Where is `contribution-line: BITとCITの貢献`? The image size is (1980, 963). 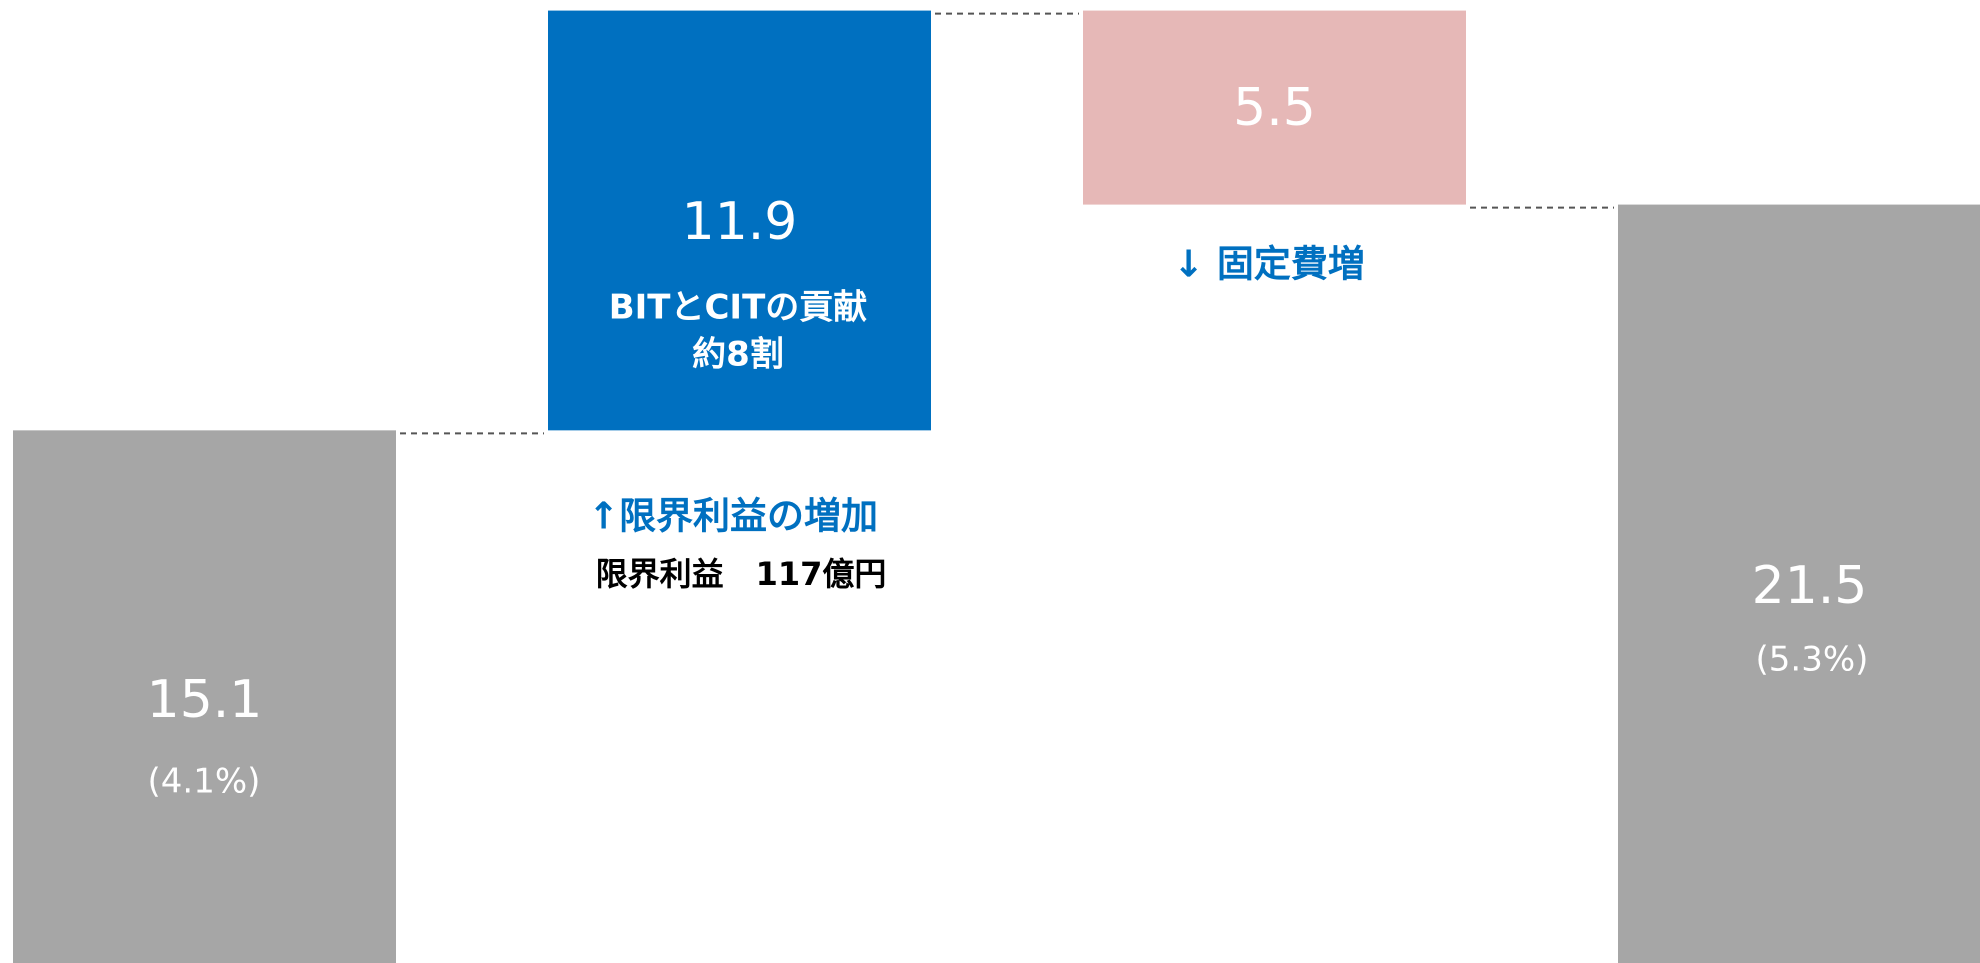
contribution-line: BITとCITの貢献 is located at coordinates (738, 308).